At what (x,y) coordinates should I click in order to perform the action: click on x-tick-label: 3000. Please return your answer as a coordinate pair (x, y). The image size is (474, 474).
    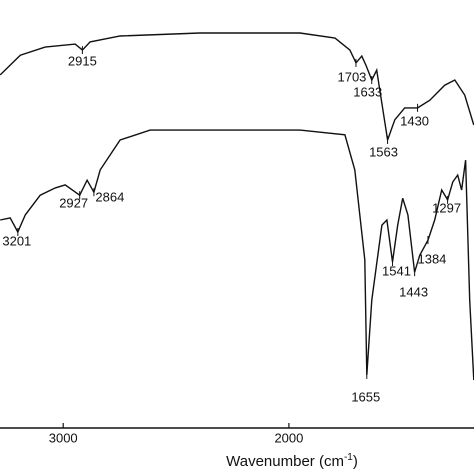
    Looking at the image, I should click on (63, 437).